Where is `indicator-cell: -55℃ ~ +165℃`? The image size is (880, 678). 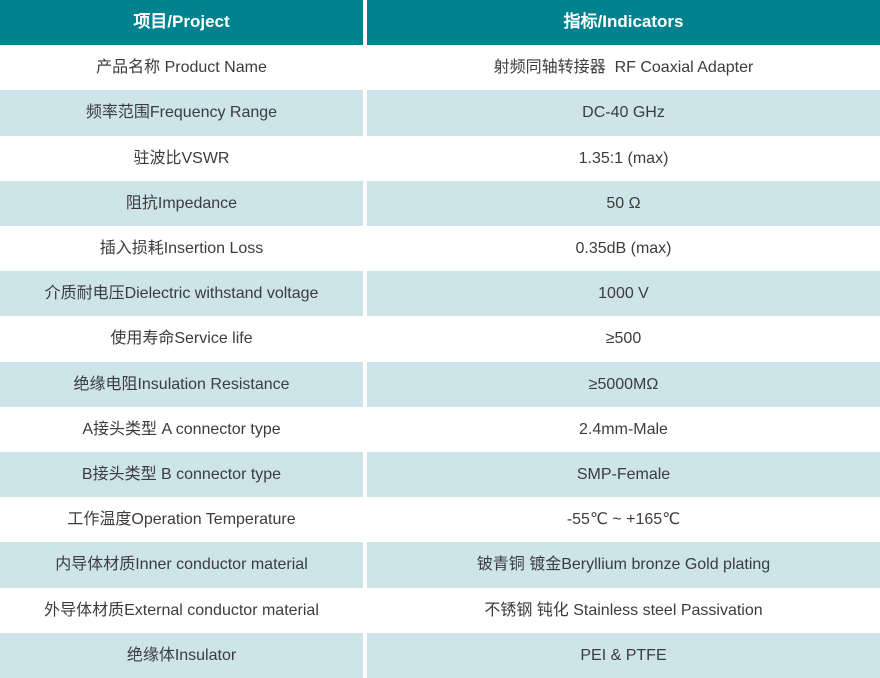
indicator-cell: -55℃ ~ +165℃ is located at coordinates (623, 520).